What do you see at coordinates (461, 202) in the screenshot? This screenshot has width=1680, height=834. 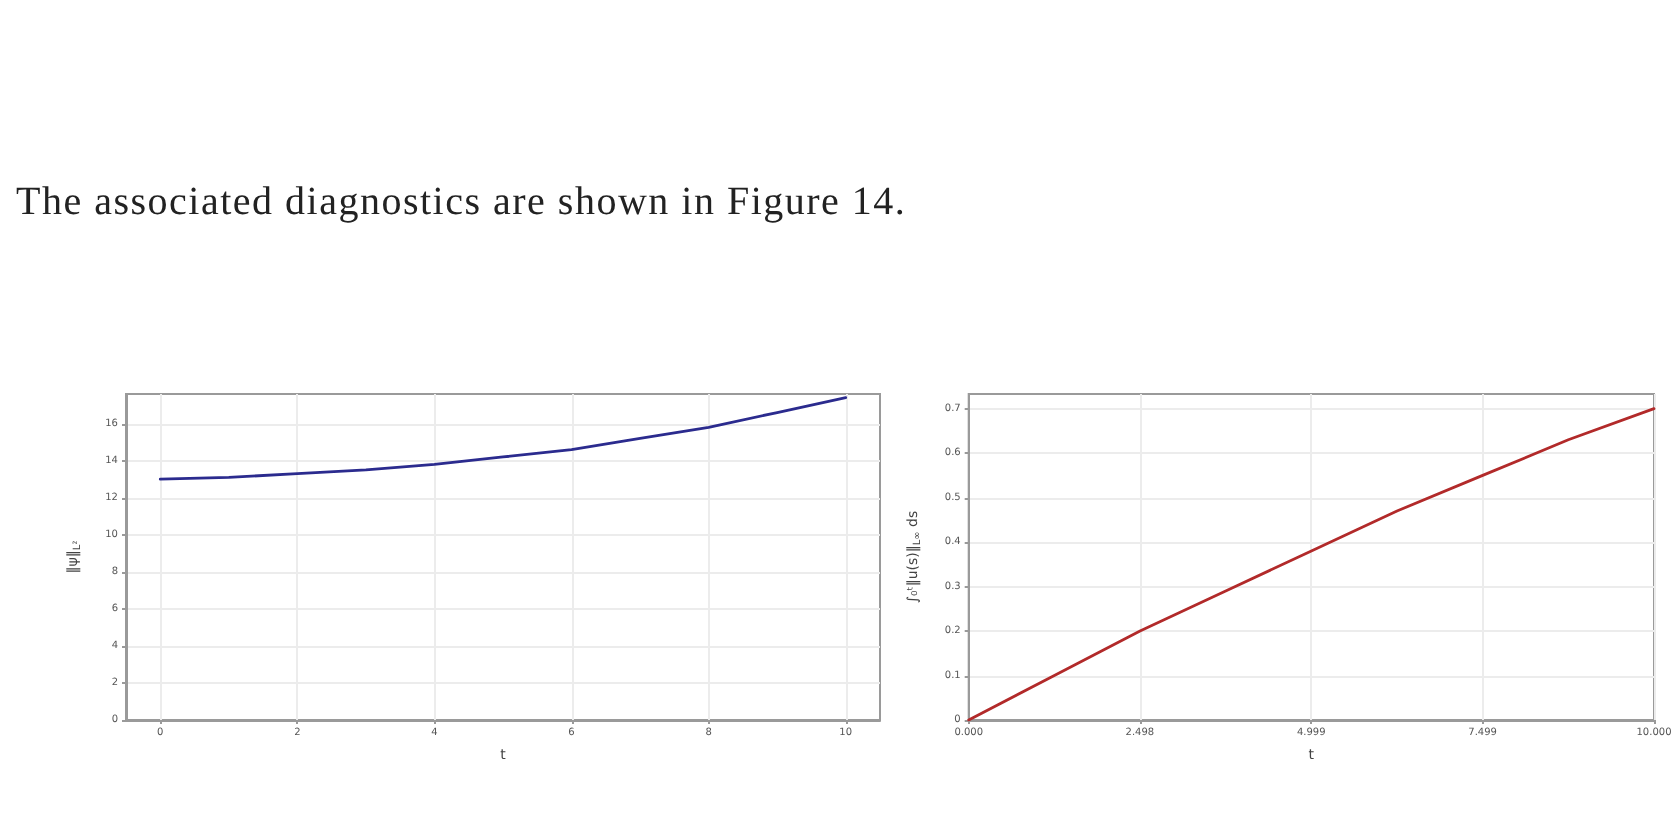 I see `text: The associated diagnostics are shown in Figure 14.` at bounding box center [461, 202].